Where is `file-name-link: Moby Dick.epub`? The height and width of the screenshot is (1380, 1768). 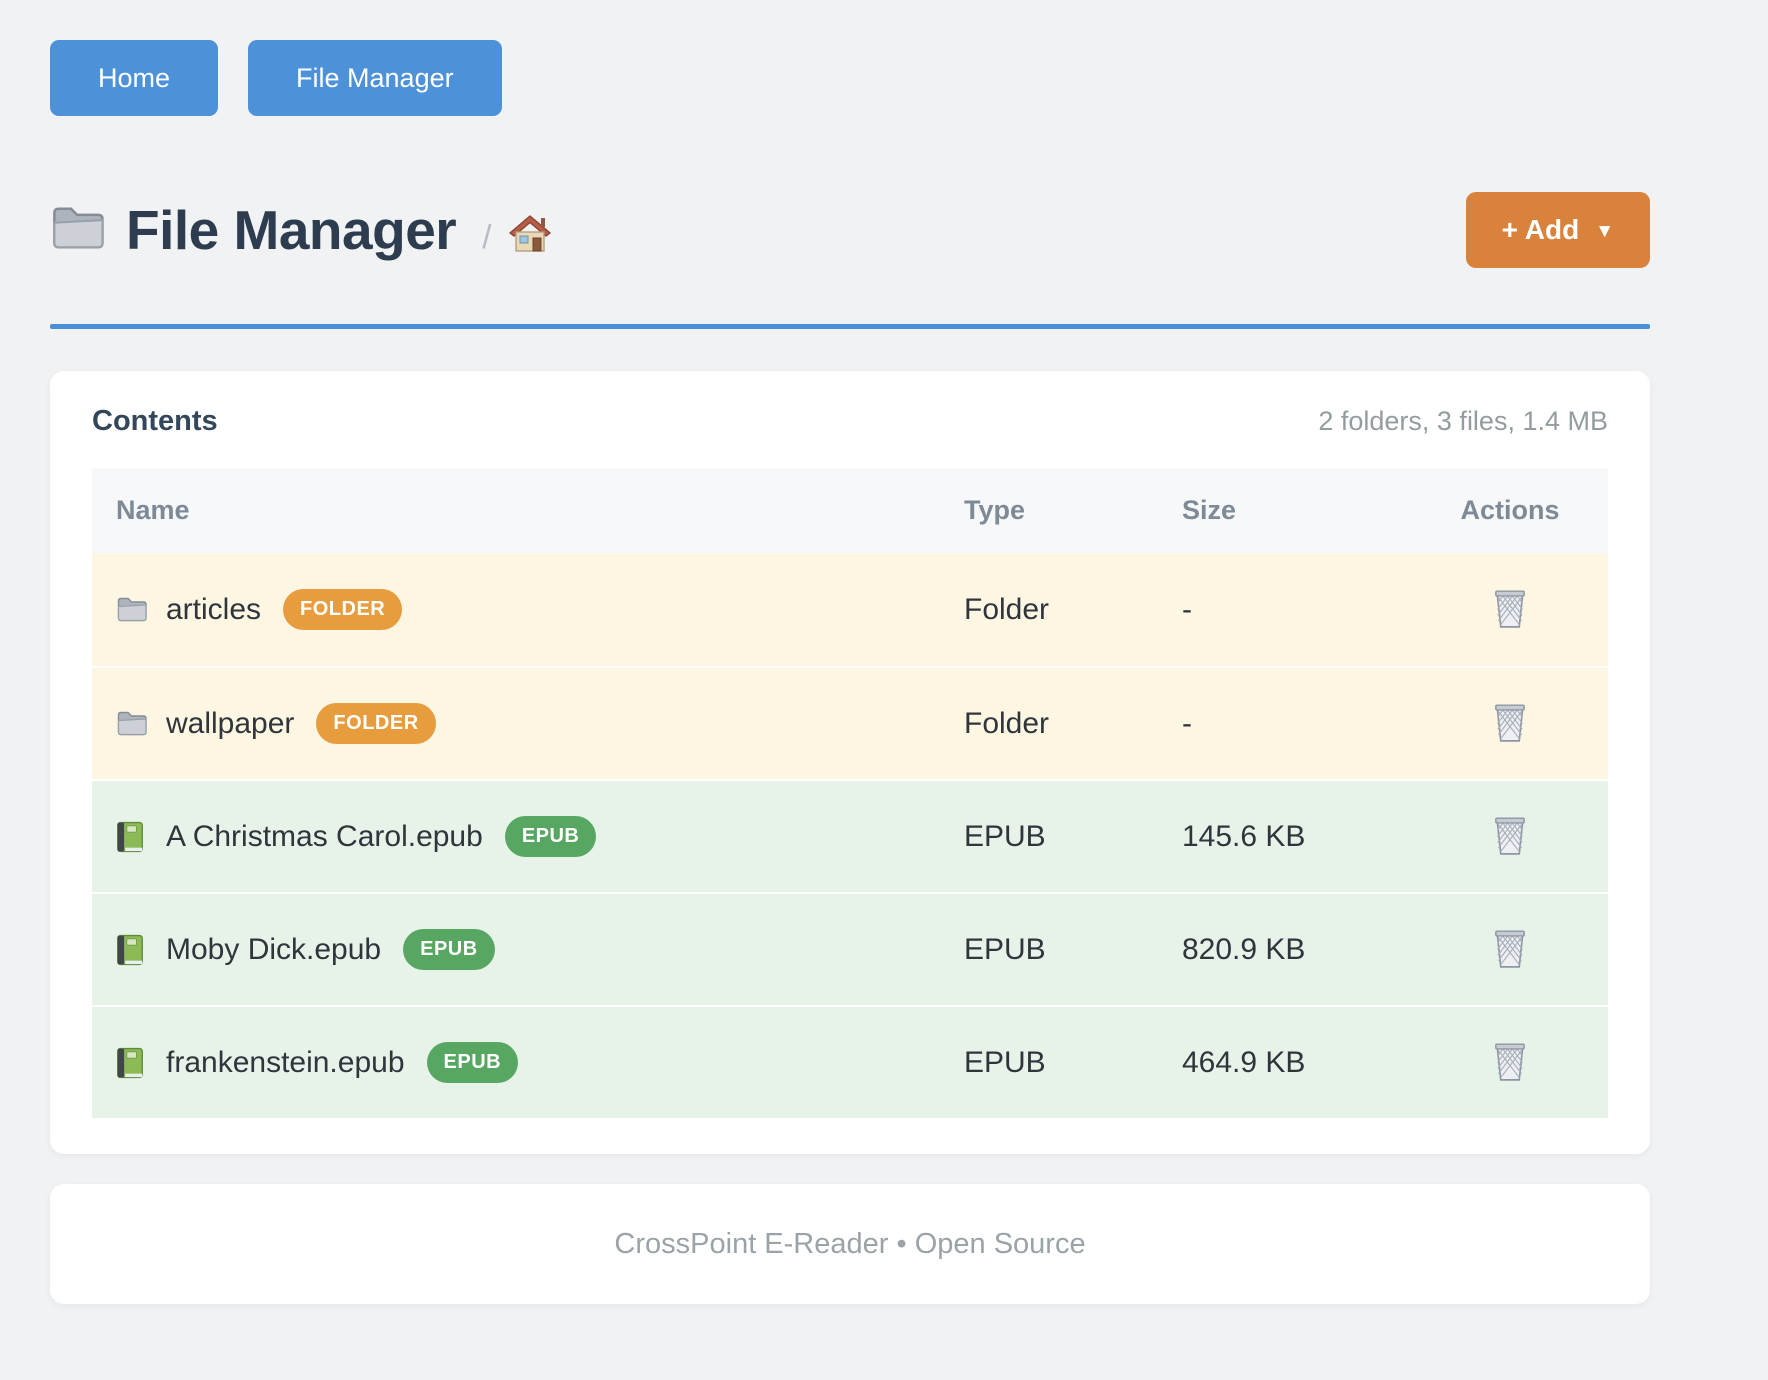 file-name-link: Moby Dick.epub is located at coordinates (274, 949).